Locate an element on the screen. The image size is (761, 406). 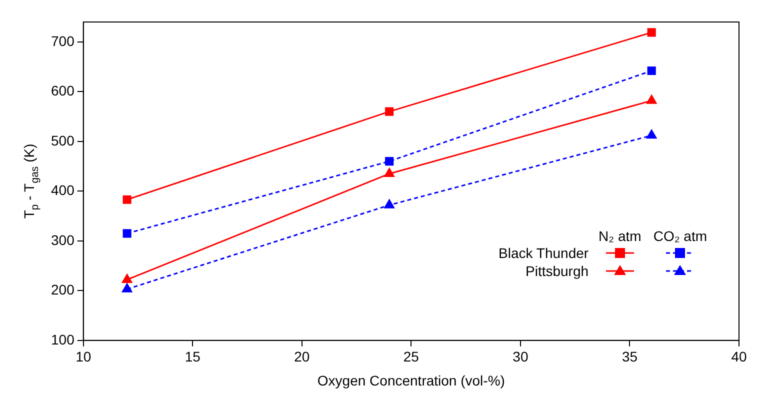
y-tick-label: 700 is located at coordinates (63, 40).